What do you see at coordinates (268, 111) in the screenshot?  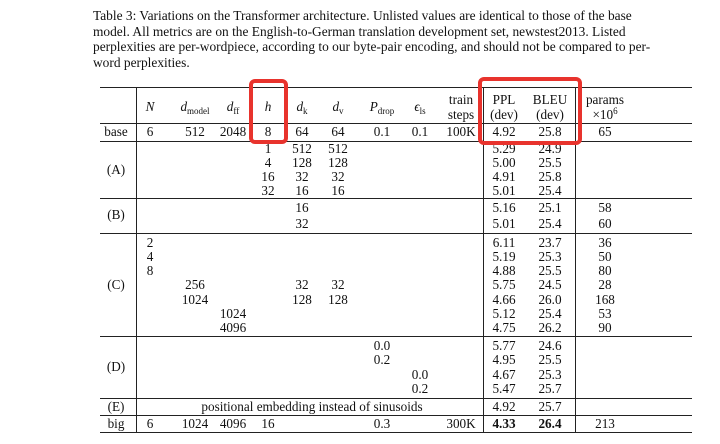 I see `h-column-highlight-box` at bounding box center [268, 111].